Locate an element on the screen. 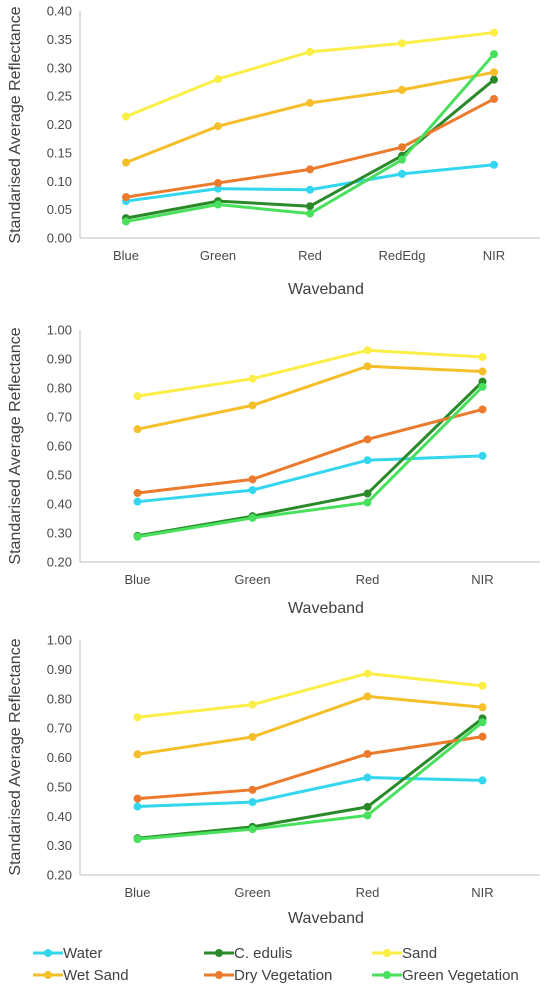 The image size is (550, 994). y-tick-label: 0.00 is located at coordinates (59, 238).